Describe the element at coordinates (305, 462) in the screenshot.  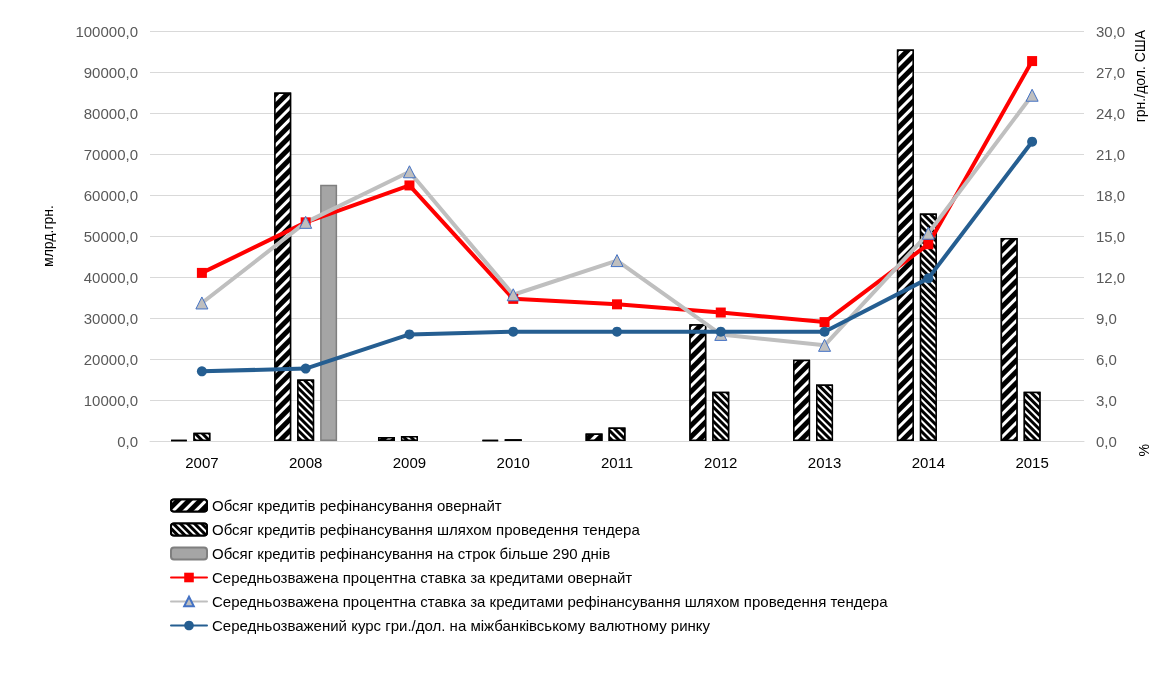
I see `x-tick-label: 2008` at that location.